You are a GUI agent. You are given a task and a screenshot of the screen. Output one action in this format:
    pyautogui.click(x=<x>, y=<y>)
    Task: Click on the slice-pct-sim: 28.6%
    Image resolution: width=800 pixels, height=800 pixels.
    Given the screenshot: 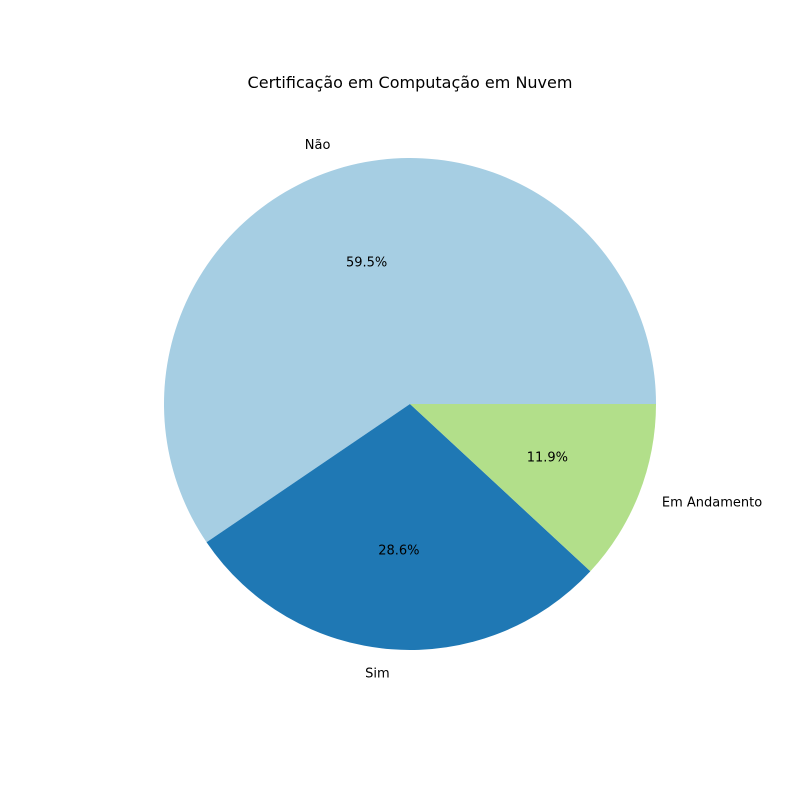 What is the action you would take?
    pyautogui.click(x=398, y=551)
    